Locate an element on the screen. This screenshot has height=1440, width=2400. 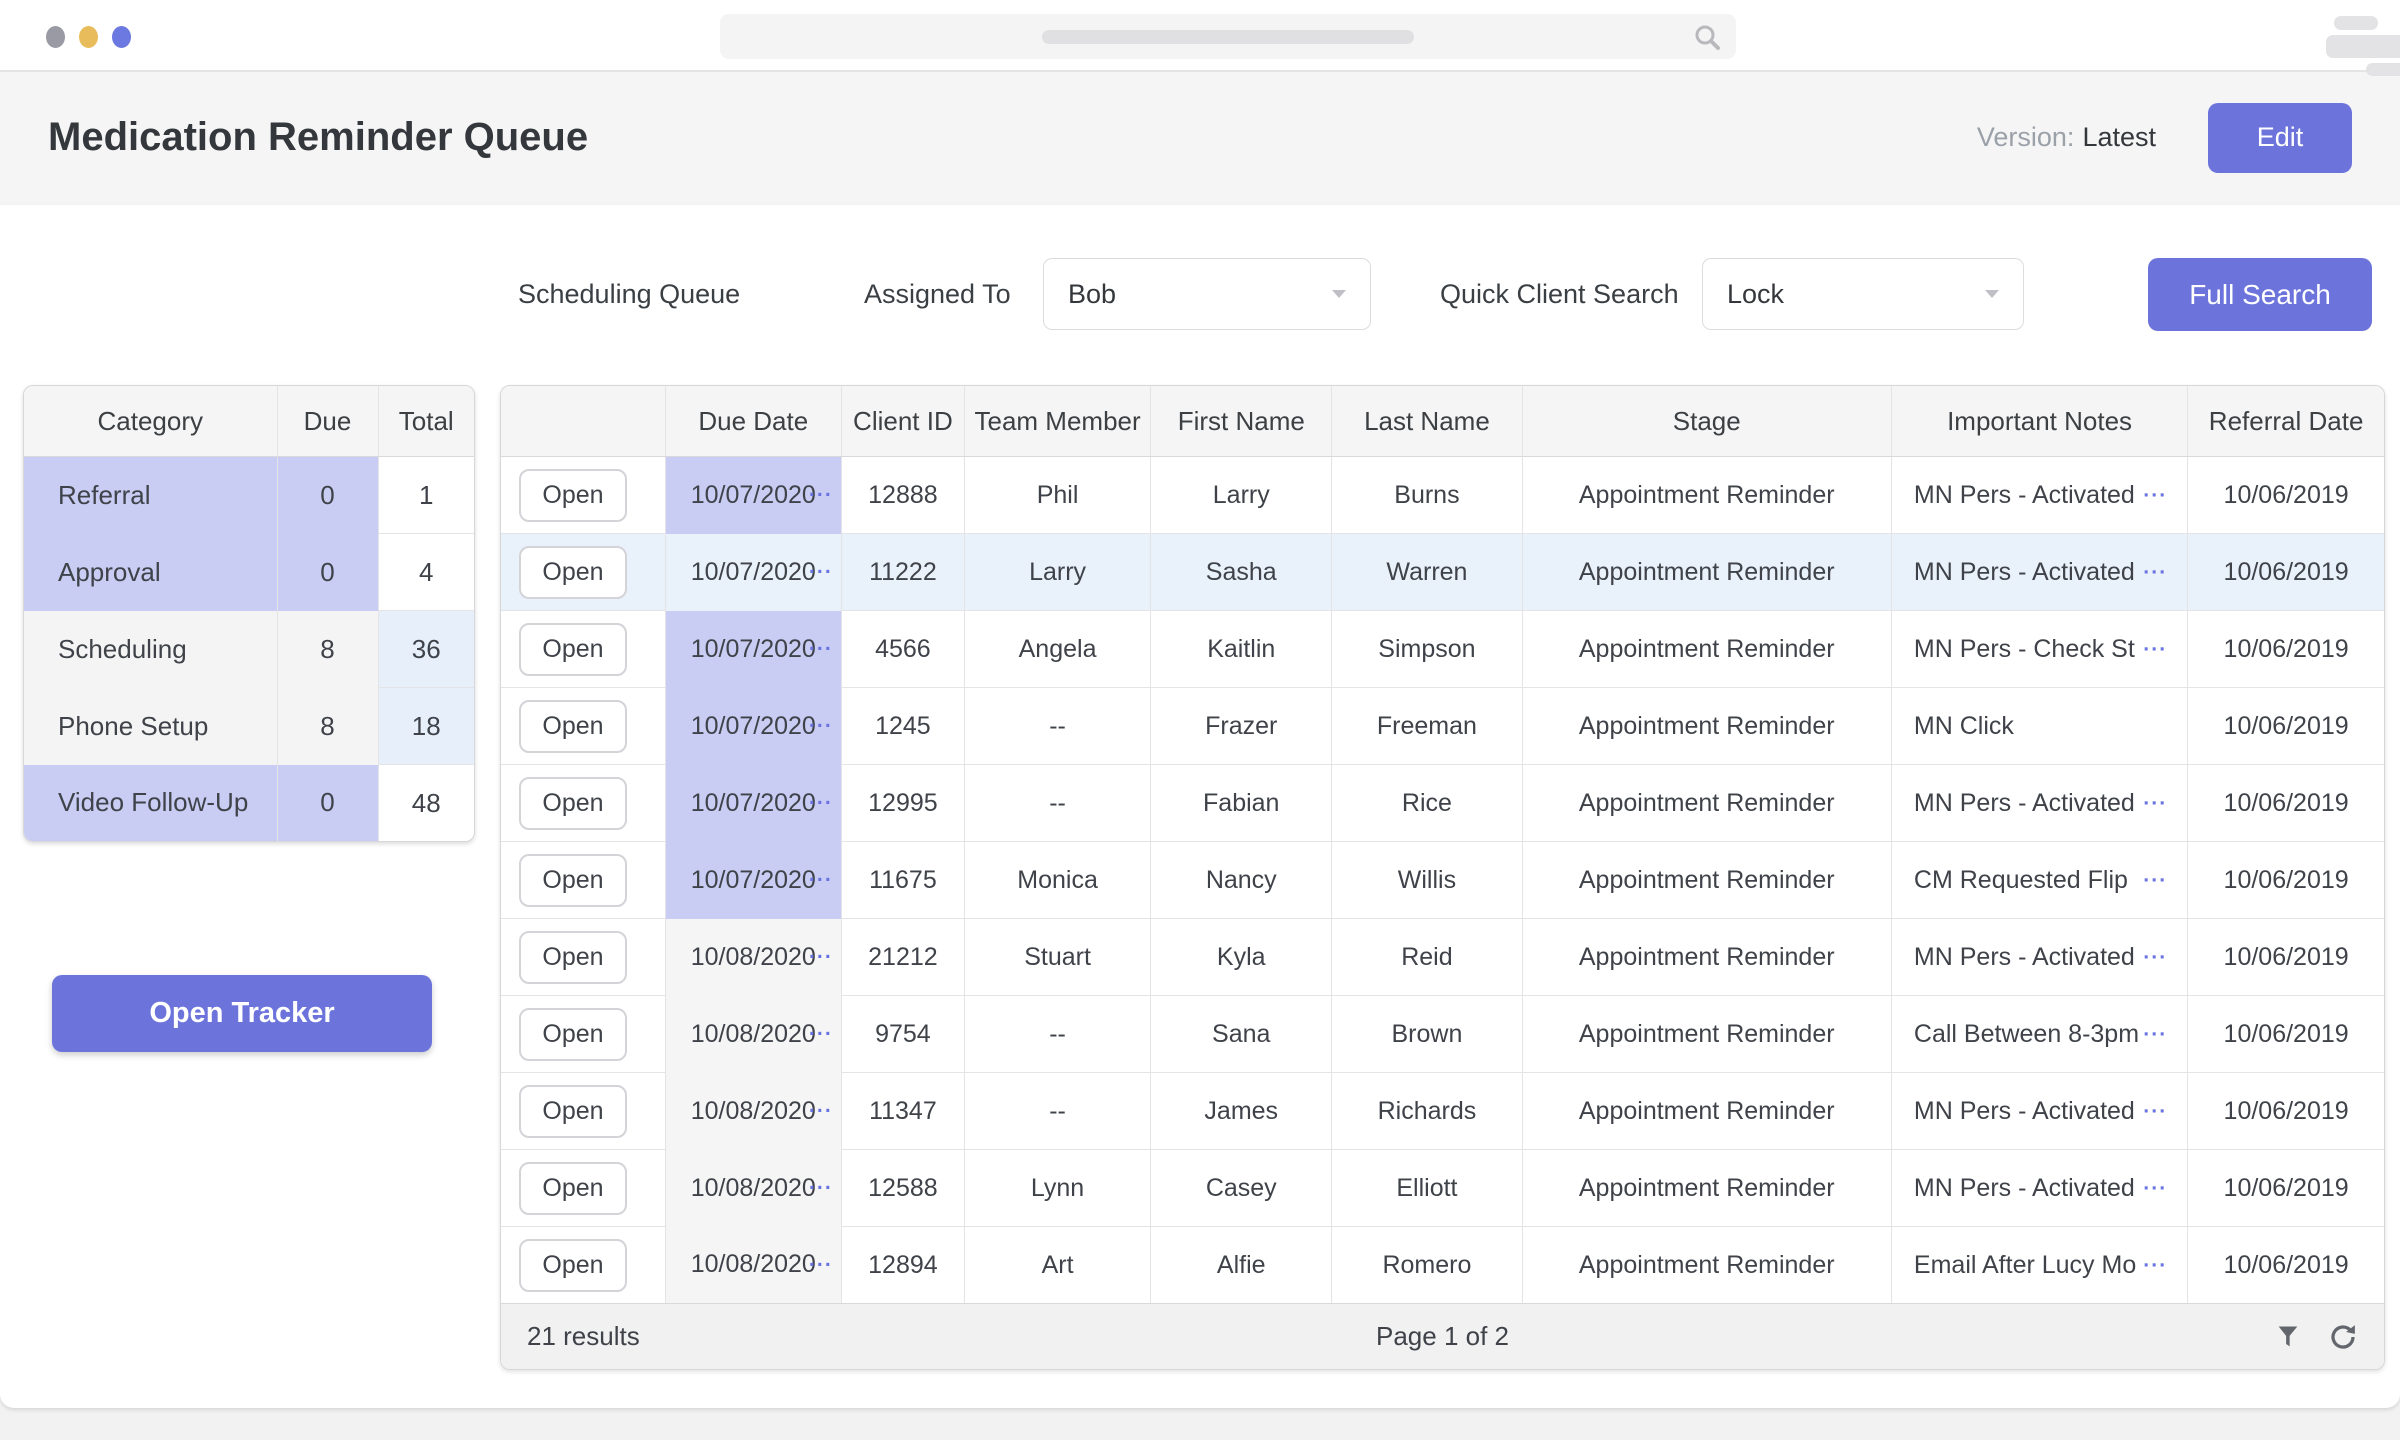
summary-category-cell: Video Follow-Up is located at coordinates (150, 802).